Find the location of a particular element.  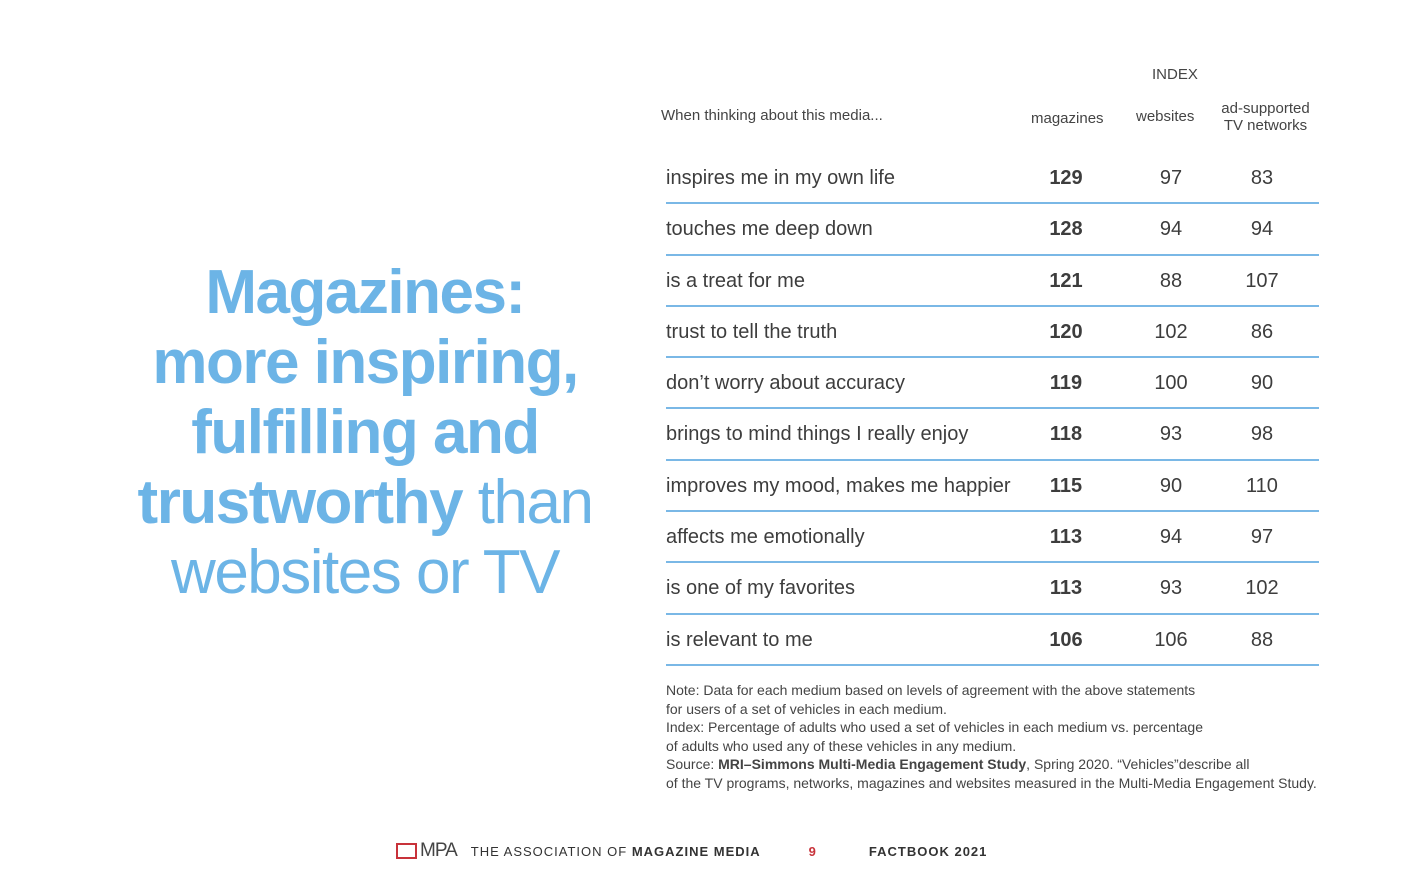

row-label: improves my mood, makes me happier is located at coordinates (838, 485).